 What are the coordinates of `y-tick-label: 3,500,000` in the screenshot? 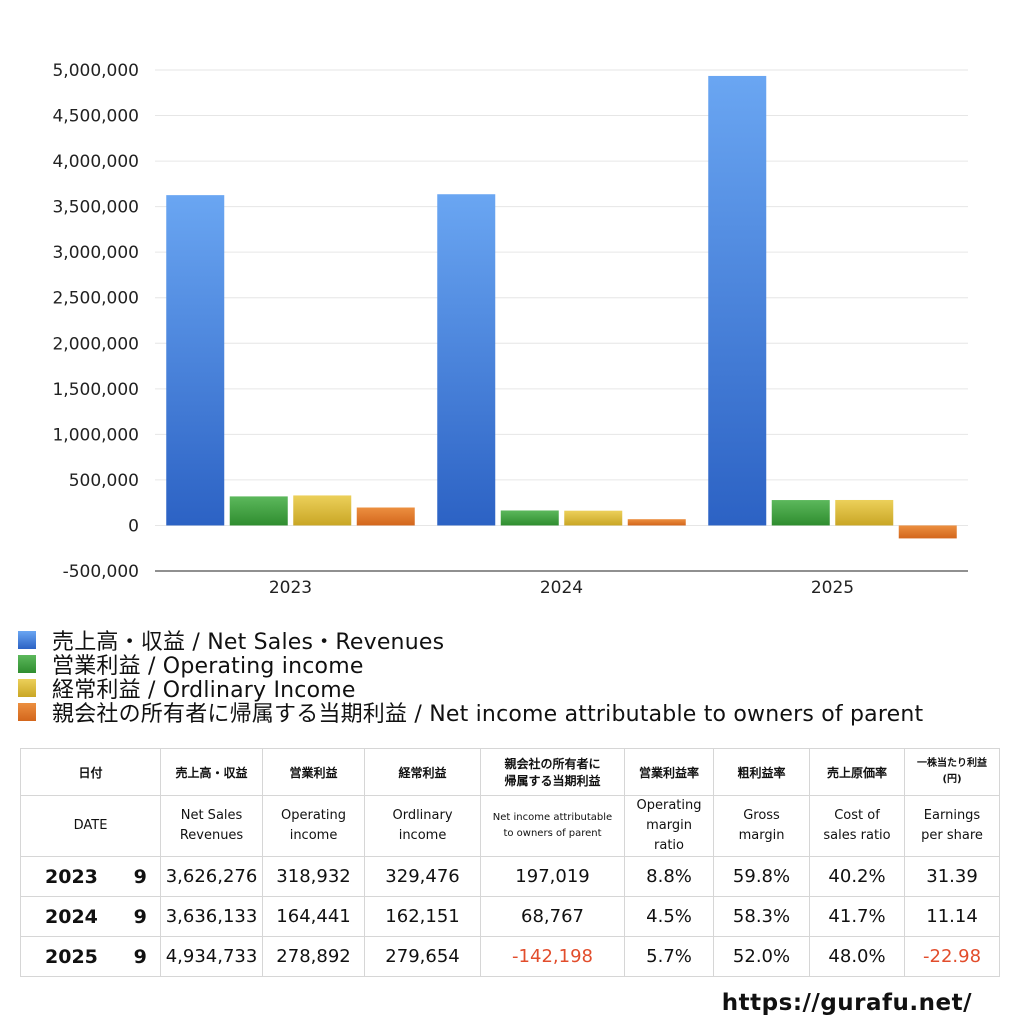 It's located at (95, 208).